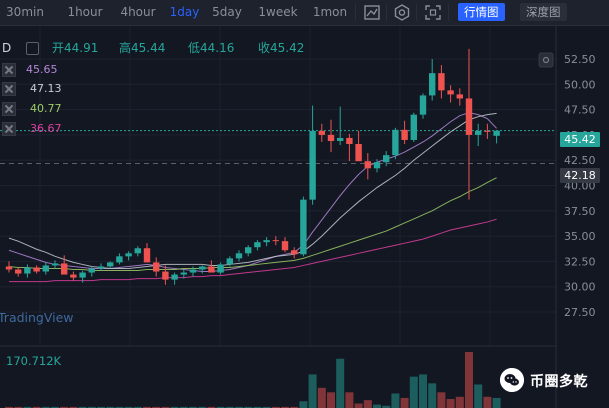 This screenshot has height=408, width=609. Describe the element at coordinates (580, 84) in the screenshot. I see `price-tick-label: 50.00` at that location.